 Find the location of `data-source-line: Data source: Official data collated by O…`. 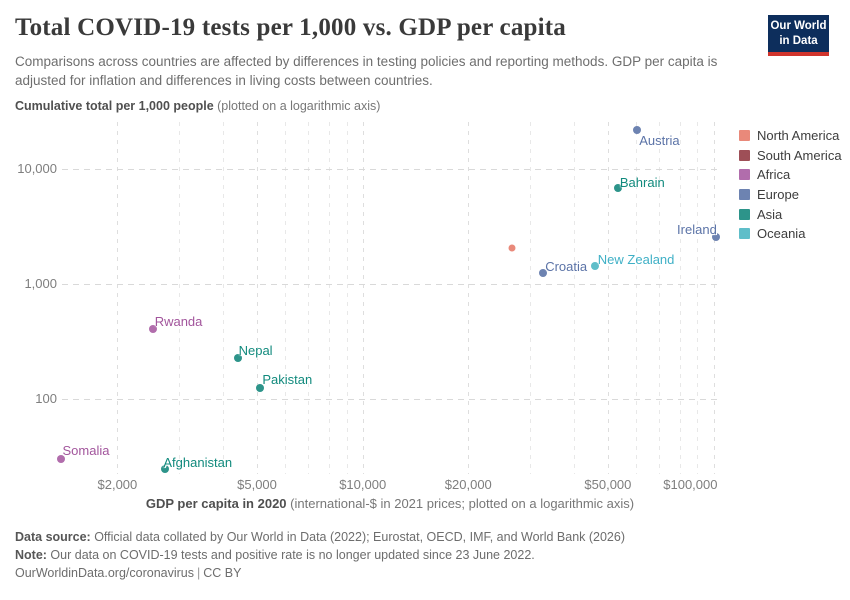

data-source-line: Data source: Official data collated by O… is located at coordinates (415, 537).